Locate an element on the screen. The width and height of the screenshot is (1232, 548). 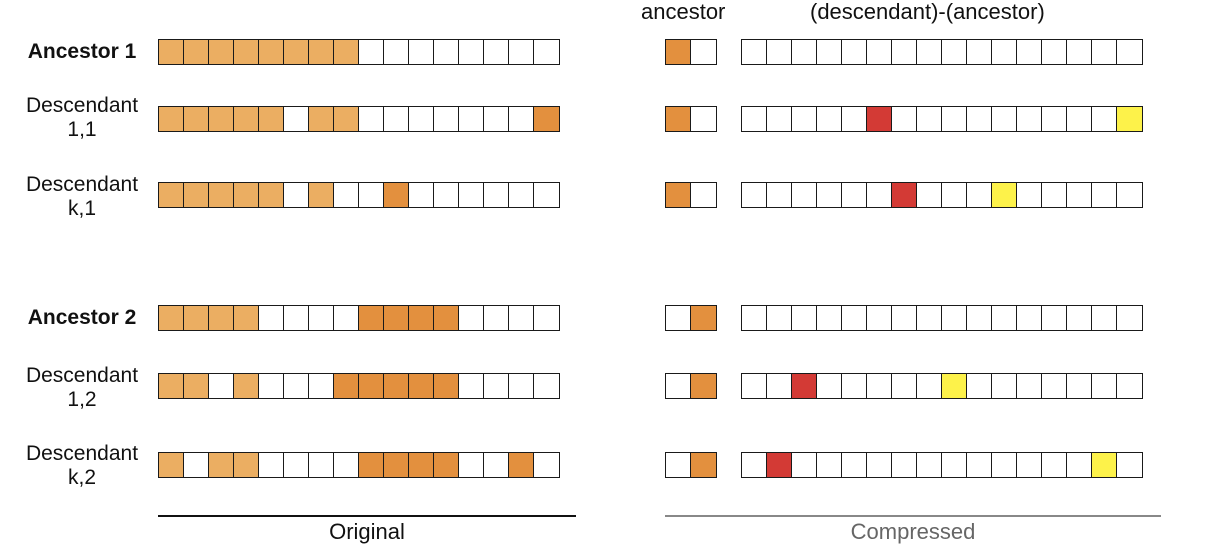
row-label-line: 1,1 is located at coordinates (82, 129).